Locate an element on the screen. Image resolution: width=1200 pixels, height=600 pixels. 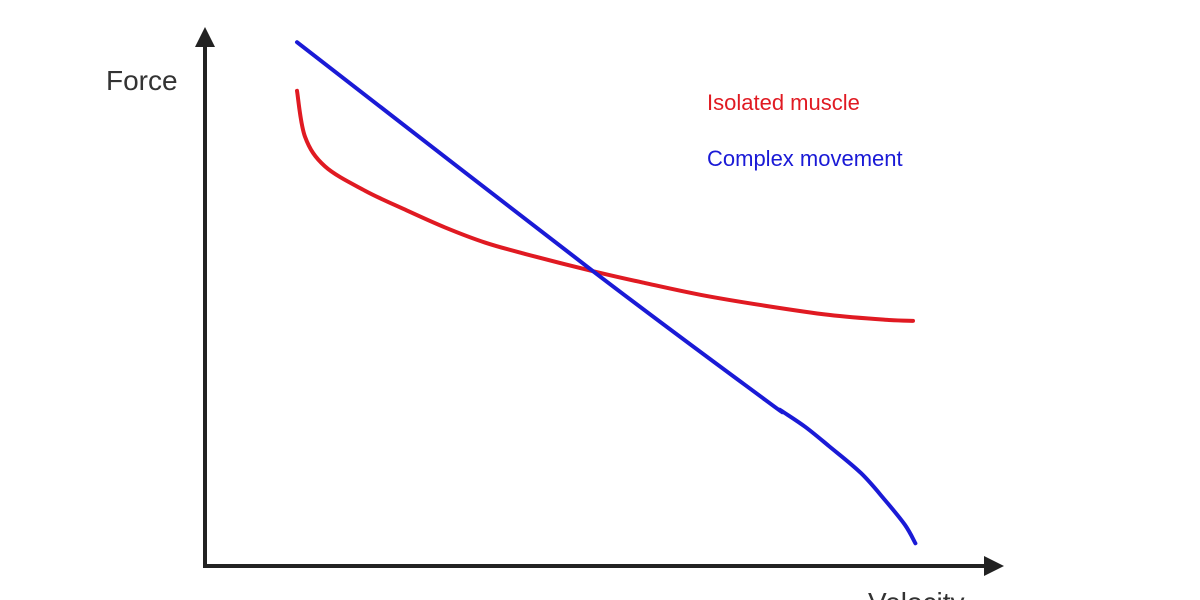
legend-label-isolated-muscle: Isolated muscle is located at coordinates (783, 102).